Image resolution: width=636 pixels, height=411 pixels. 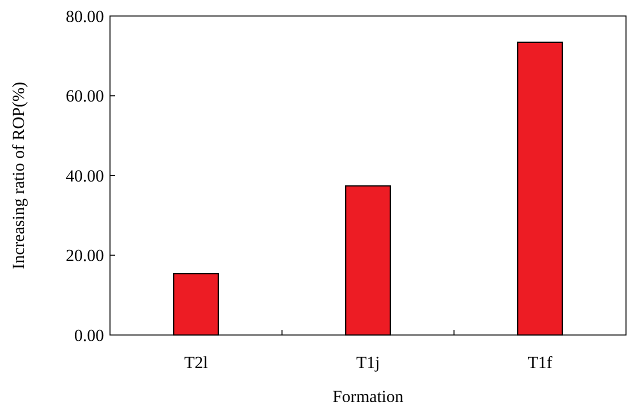 What do you see at coordinates (368, 396) in the screenshot?
I see `x-axis-title: Formation` at bounding box center [368, 396].